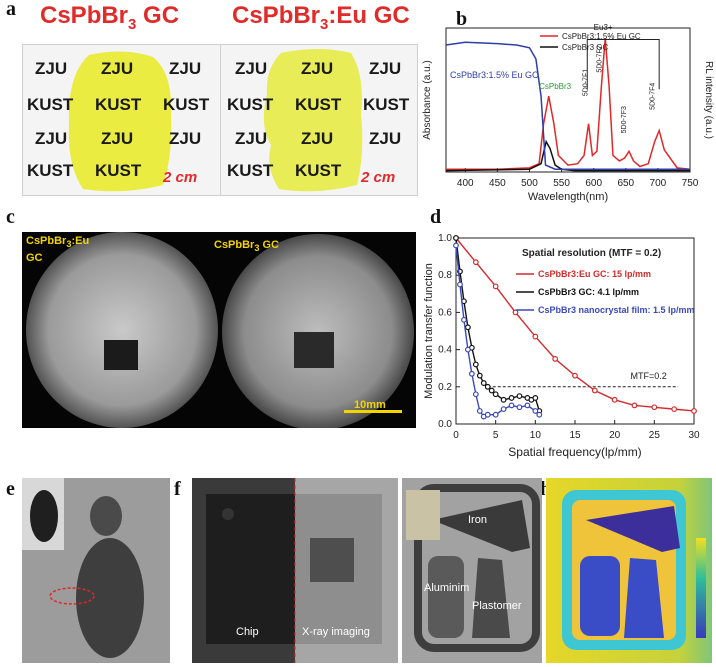 This screenshot has height=667, width=716. What do you see at coordinates (585, 47) in the screenshot?
I see `legend-entry: CsPbBr3 GC` at bounding box center [585, 47].